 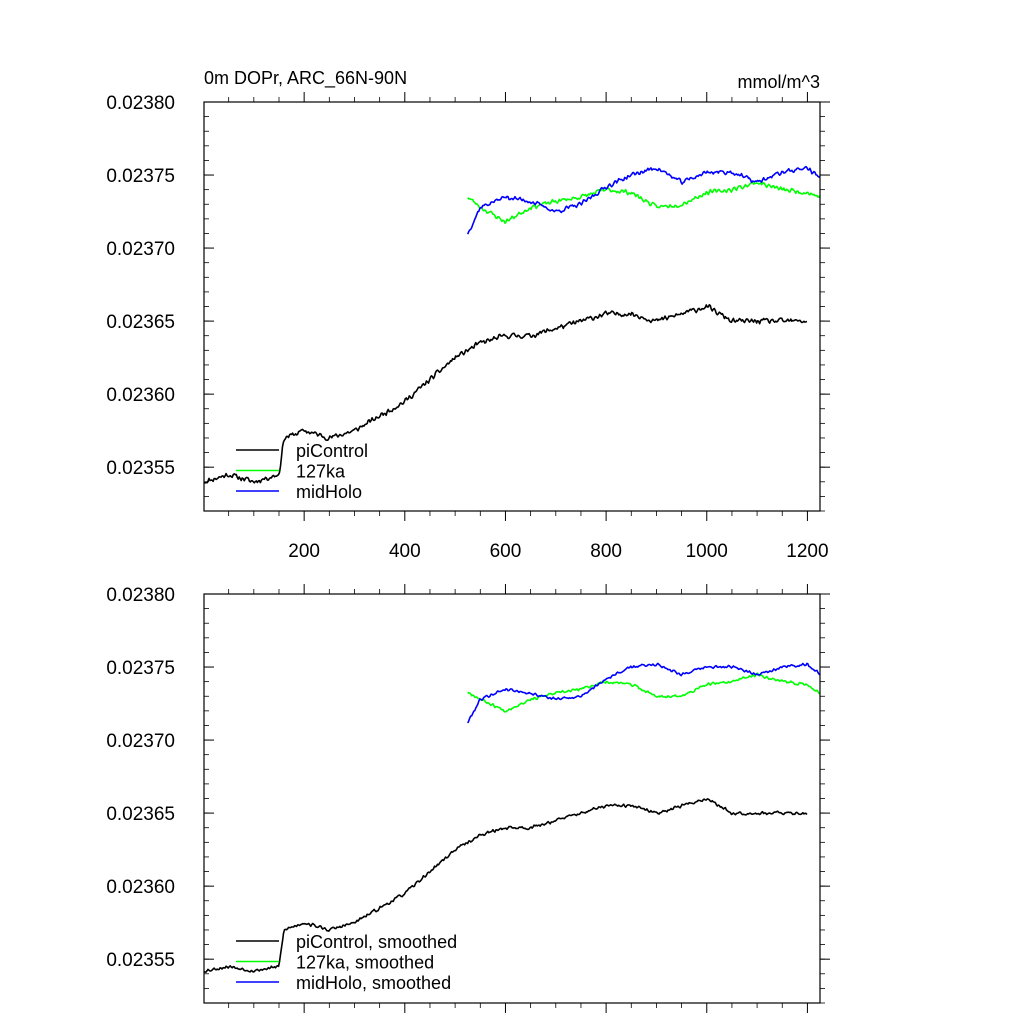 What do you see at coordinates (405, 551) in the screenshot?
I see `x-tick-label: 400` at bounding box center [405, 551].